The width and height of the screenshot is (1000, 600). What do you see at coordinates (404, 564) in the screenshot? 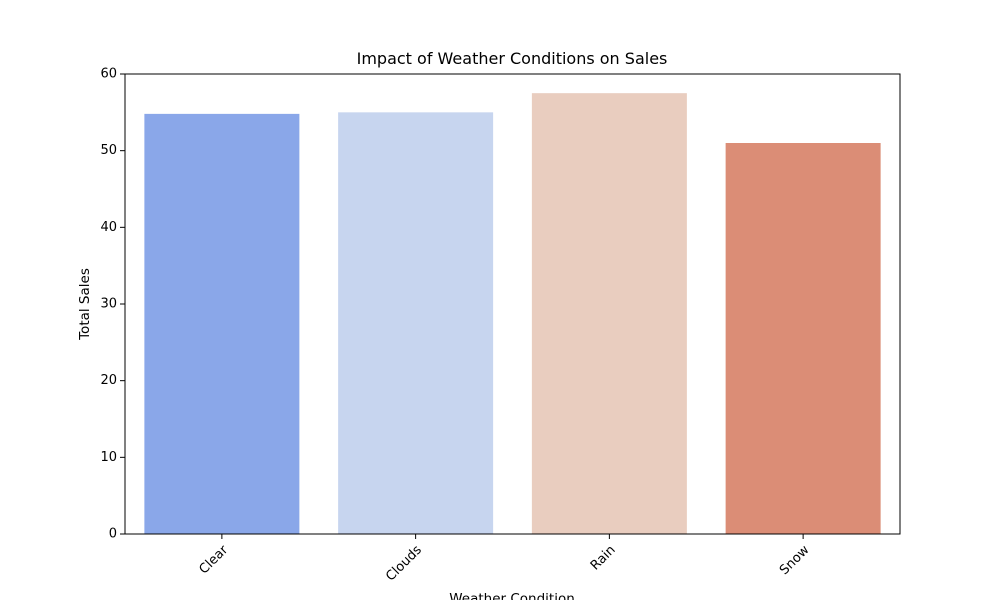
I see `x-tick-label: Clouds` at bounding box center [404, 564].